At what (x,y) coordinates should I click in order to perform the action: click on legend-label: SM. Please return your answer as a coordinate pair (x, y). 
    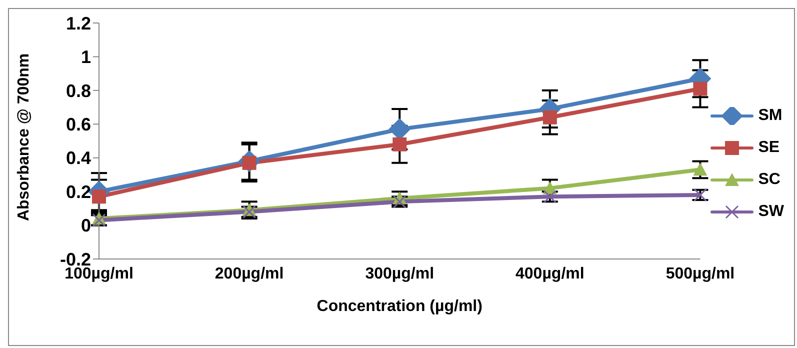
    Looking at the image, I should click on (770, 116).